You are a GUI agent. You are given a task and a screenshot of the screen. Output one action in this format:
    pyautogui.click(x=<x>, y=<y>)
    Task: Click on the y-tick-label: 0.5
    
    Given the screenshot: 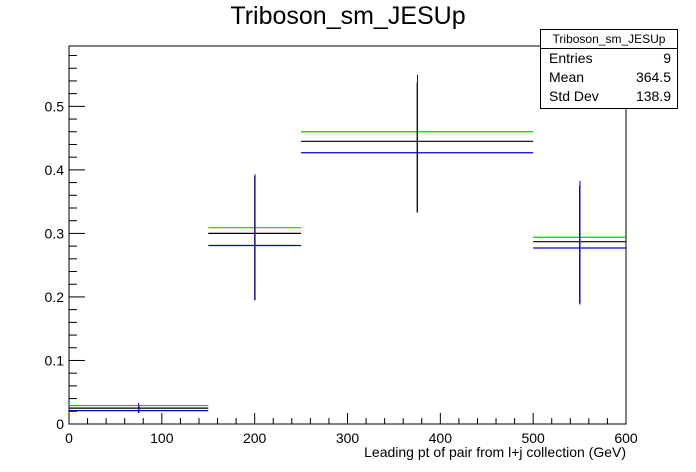 What is the action you would take?
    pyautogui.click(x=55, y=106)
    